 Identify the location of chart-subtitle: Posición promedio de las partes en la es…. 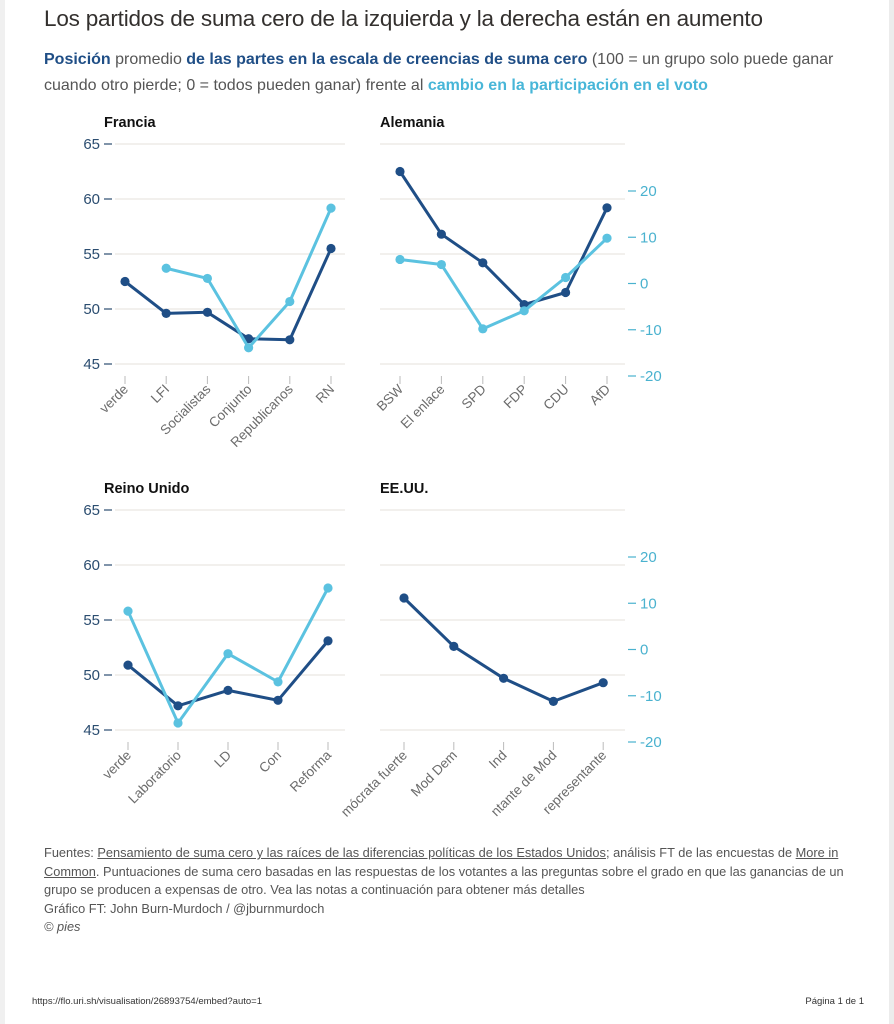
(444, 73).